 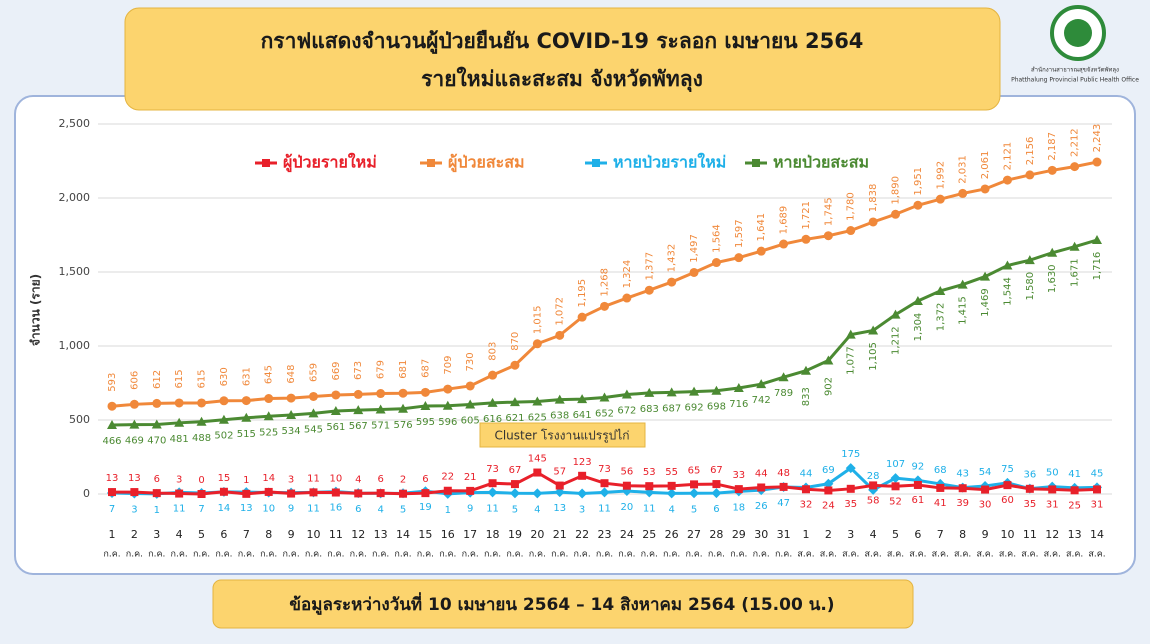 I want to click on x-tick-month: ส.ค., so click(x=1029, y=555).